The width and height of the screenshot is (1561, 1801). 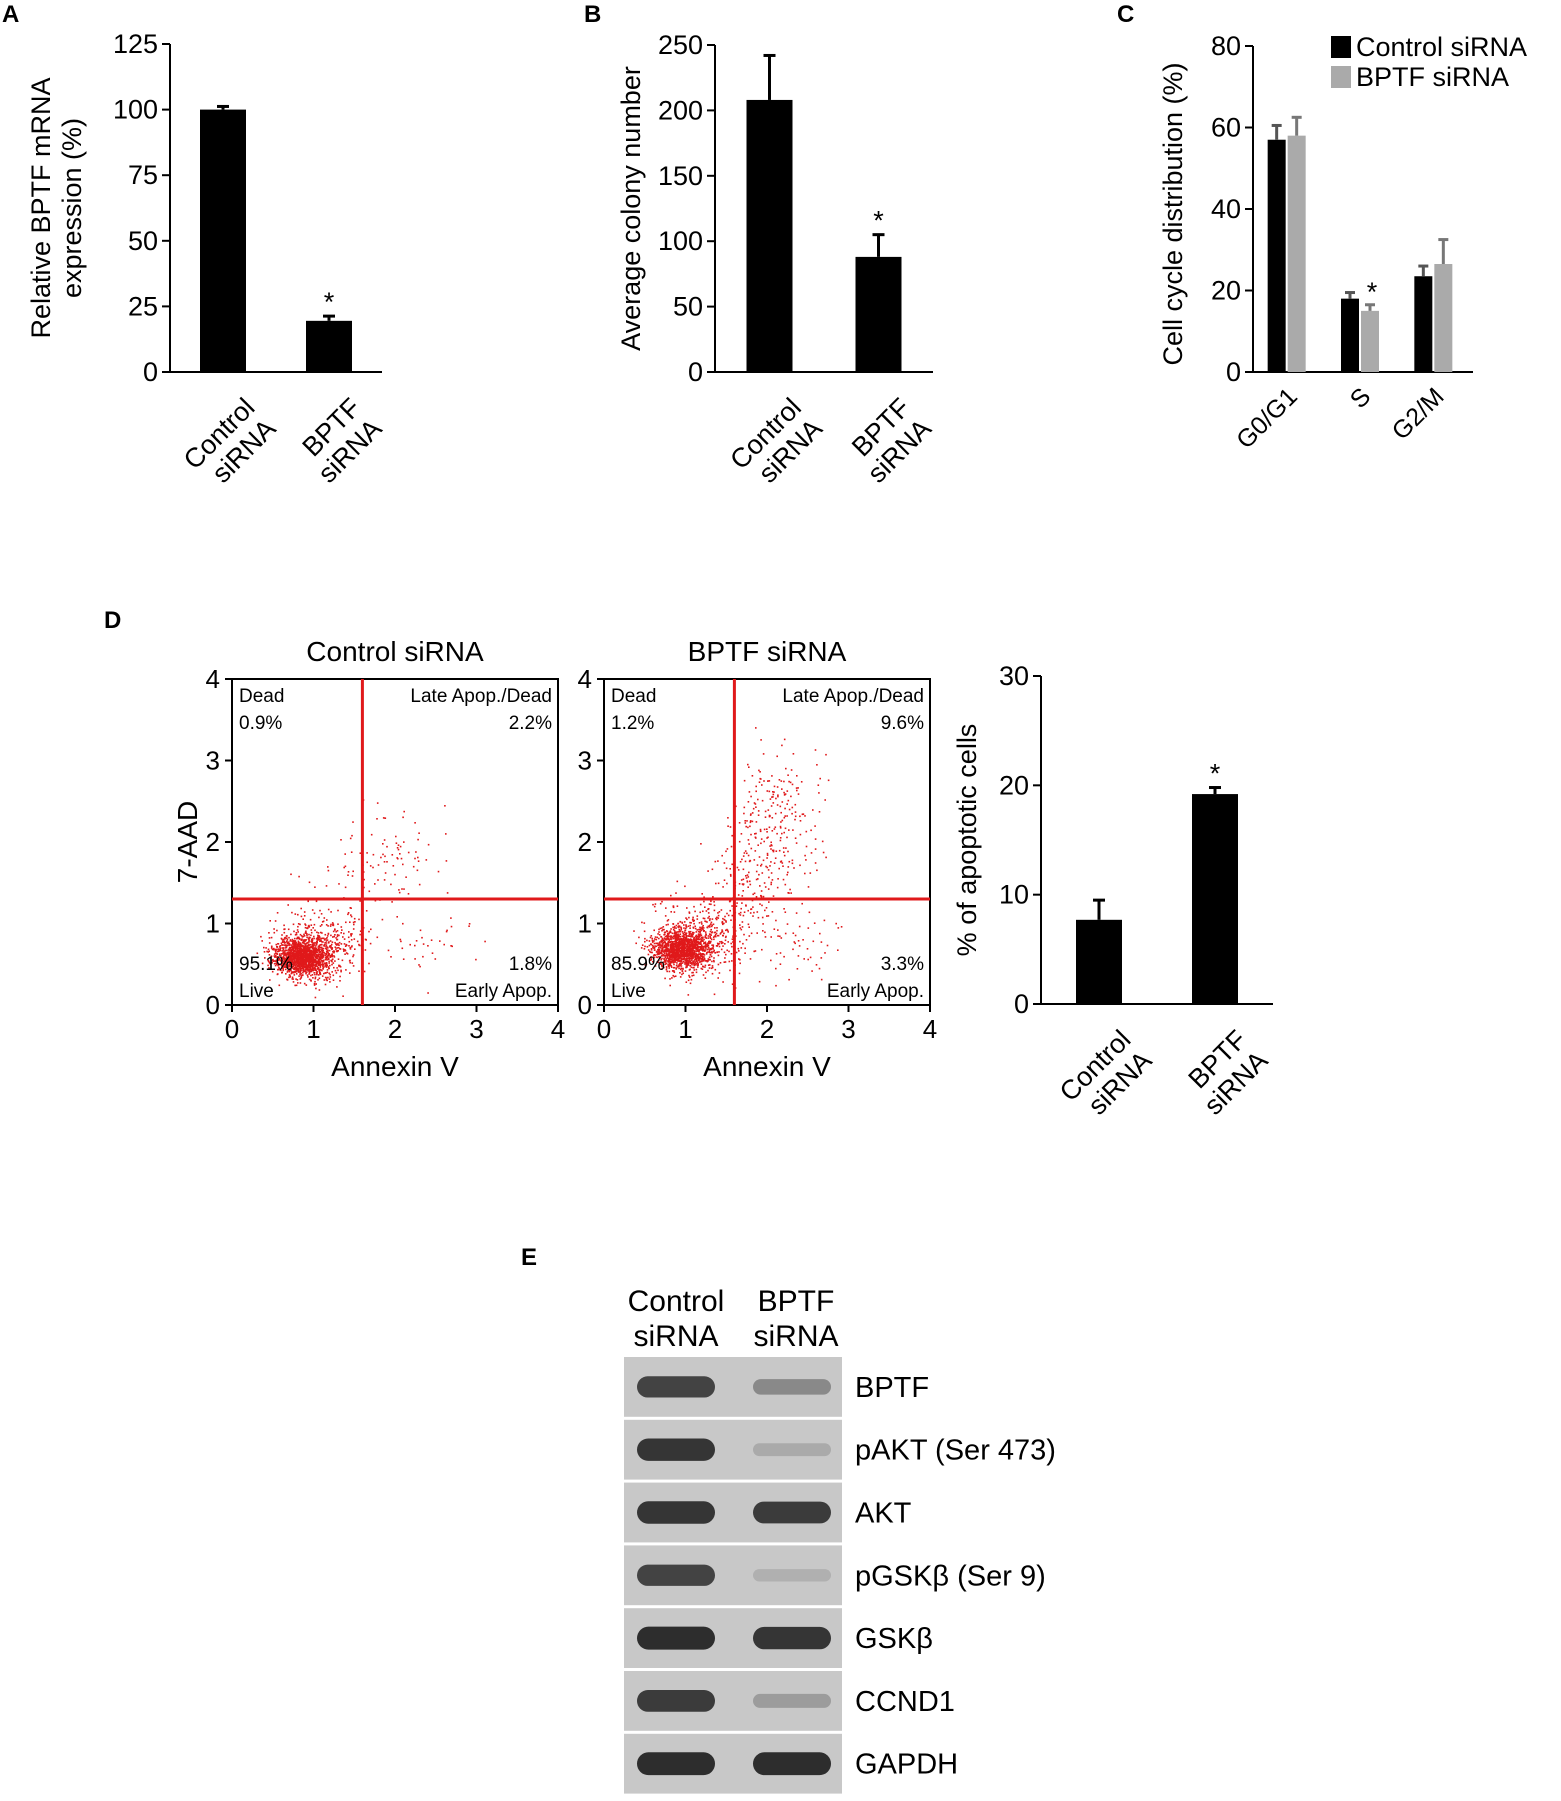 I want to click on panel-letter-e: E, so click(x=529, y=1257).